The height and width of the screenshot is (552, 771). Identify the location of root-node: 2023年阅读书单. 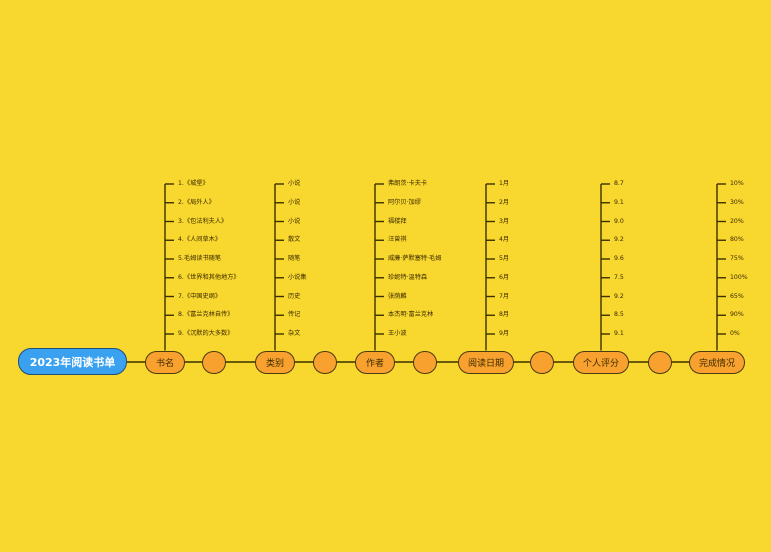
(72, 361).